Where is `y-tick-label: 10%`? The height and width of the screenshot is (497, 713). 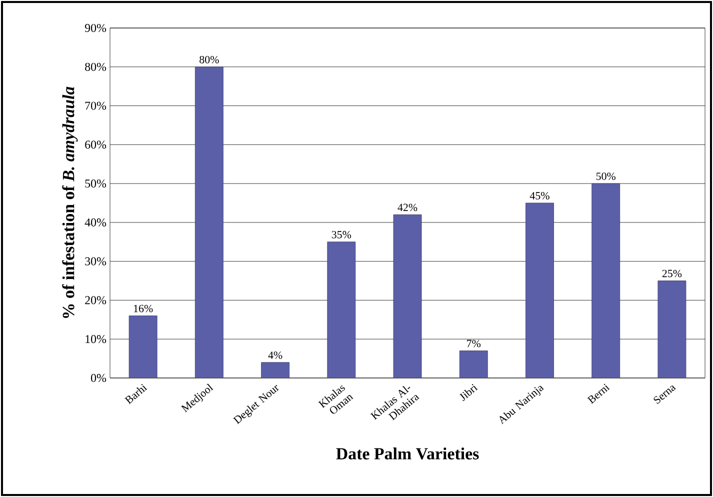 y-tick-label: 10% is located at coordinates (96, 339).